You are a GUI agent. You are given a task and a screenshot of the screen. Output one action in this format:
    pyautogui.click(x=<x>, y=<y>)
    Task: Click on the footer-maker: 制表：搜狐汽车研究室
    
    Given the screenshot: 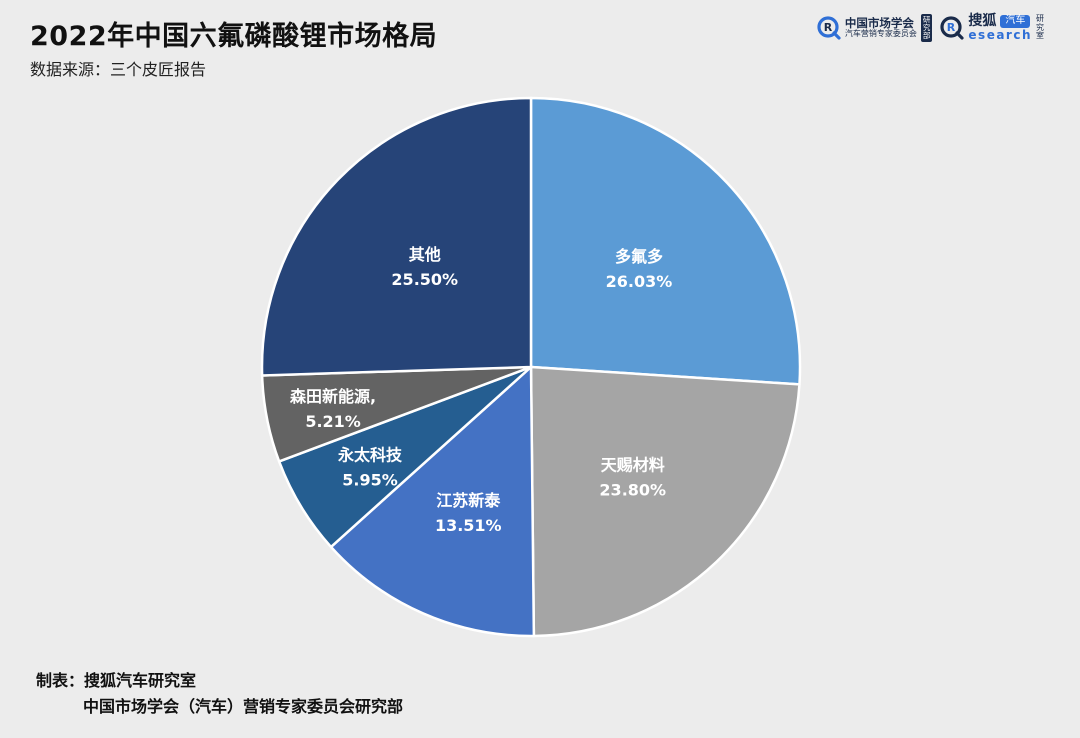 What is the action you would take?
    pyautogui.click(x=116, y=680)
    